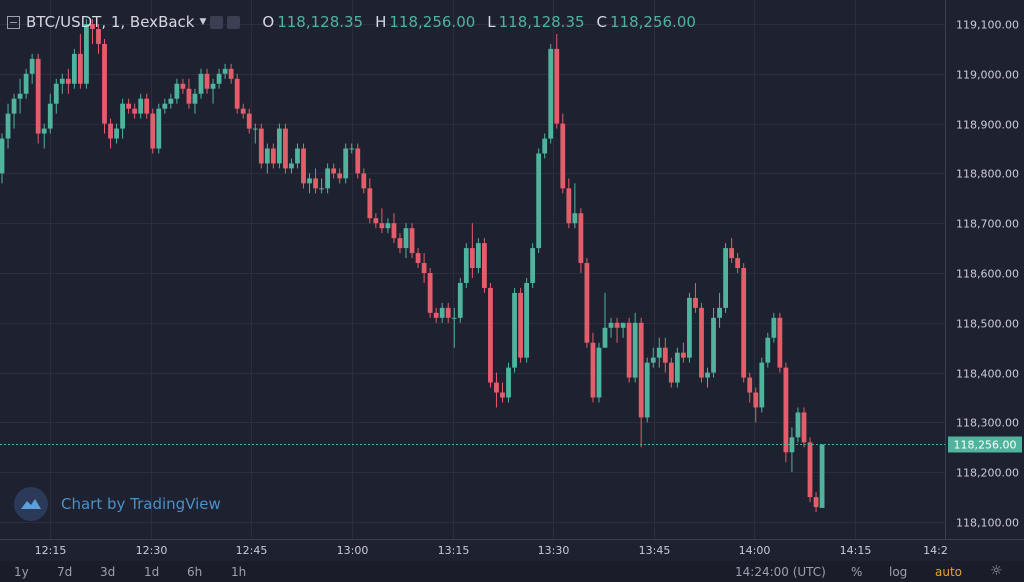 The width and height of the screenshot is (1024, 582). I want to click on range-3d: 3d, so click(108, 572).